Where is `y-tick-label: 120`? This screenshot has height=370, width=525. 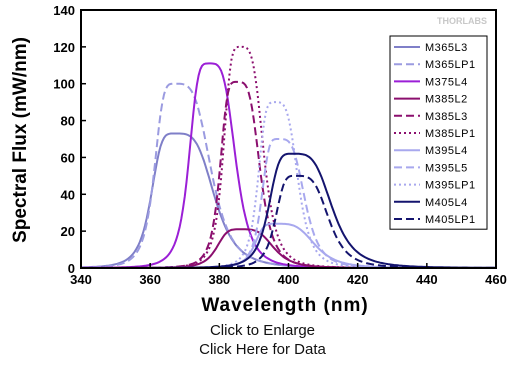
y-tick-label: 120 is located at coordinates (64, 47).